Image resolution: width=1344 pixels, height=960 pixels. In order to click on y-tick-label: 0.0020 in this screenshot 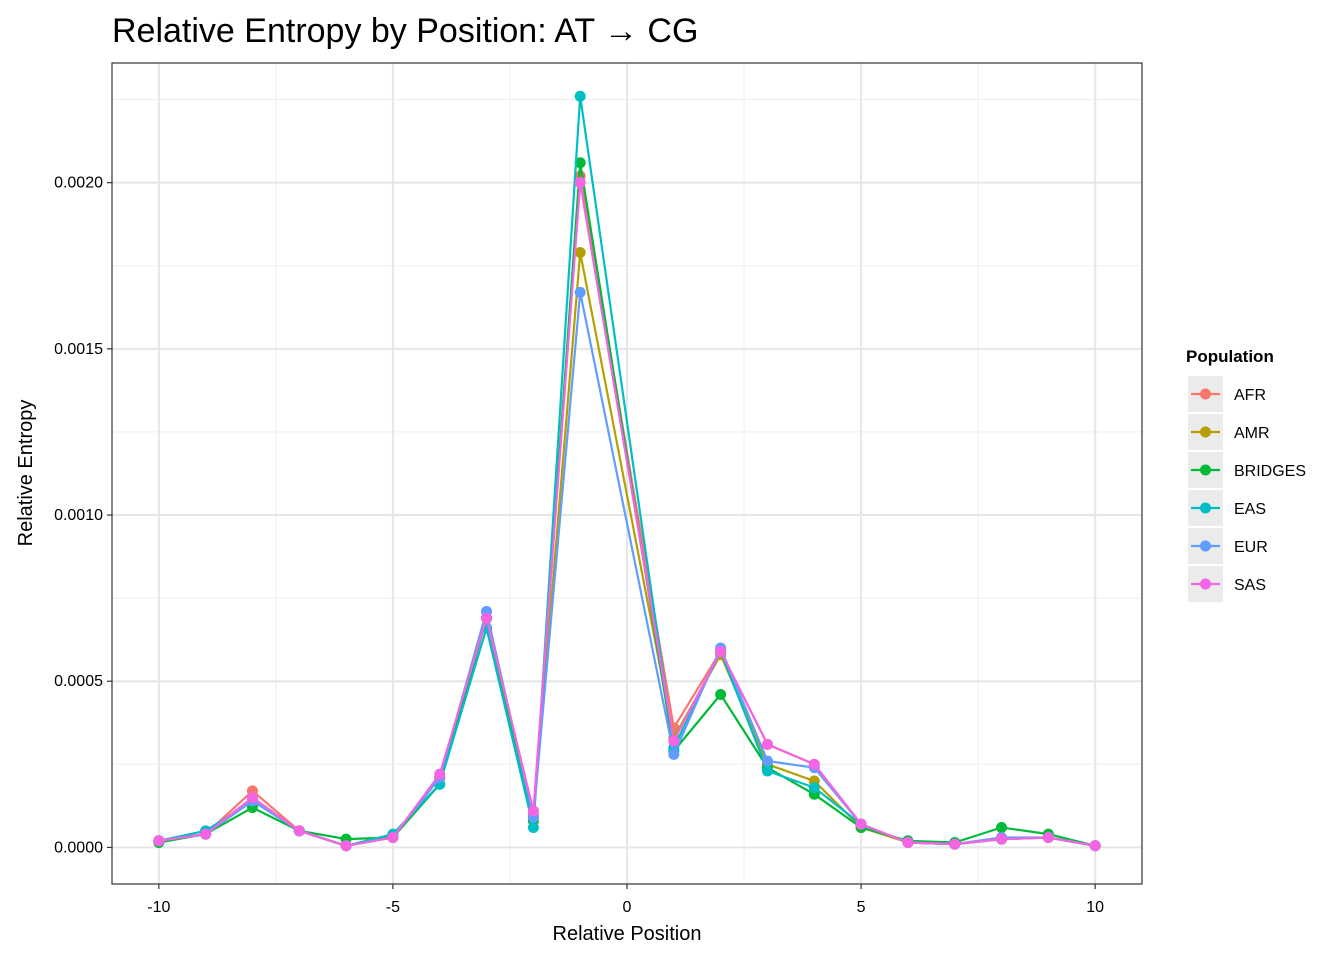, I will do `click(78, 183)`.